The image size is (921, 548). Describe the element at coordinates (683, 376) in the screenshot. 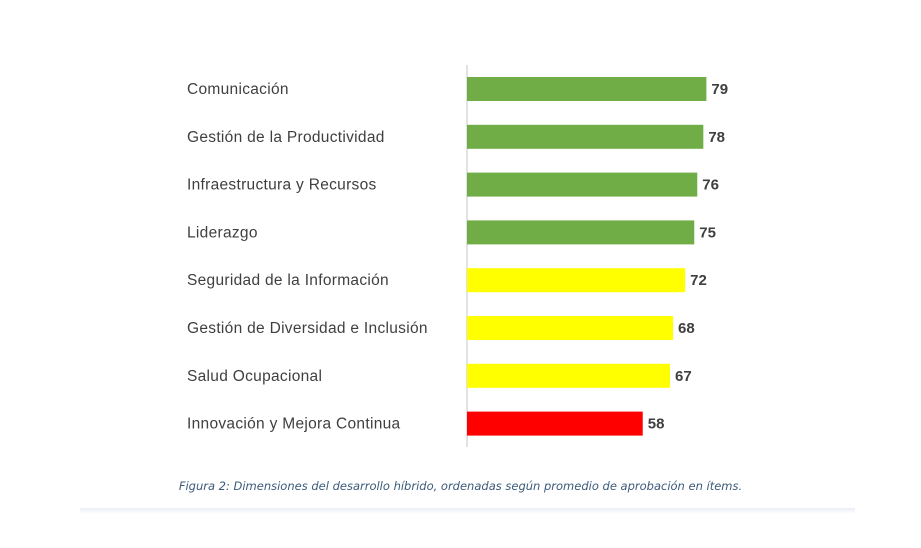

I see `data-label: 67` at that location.